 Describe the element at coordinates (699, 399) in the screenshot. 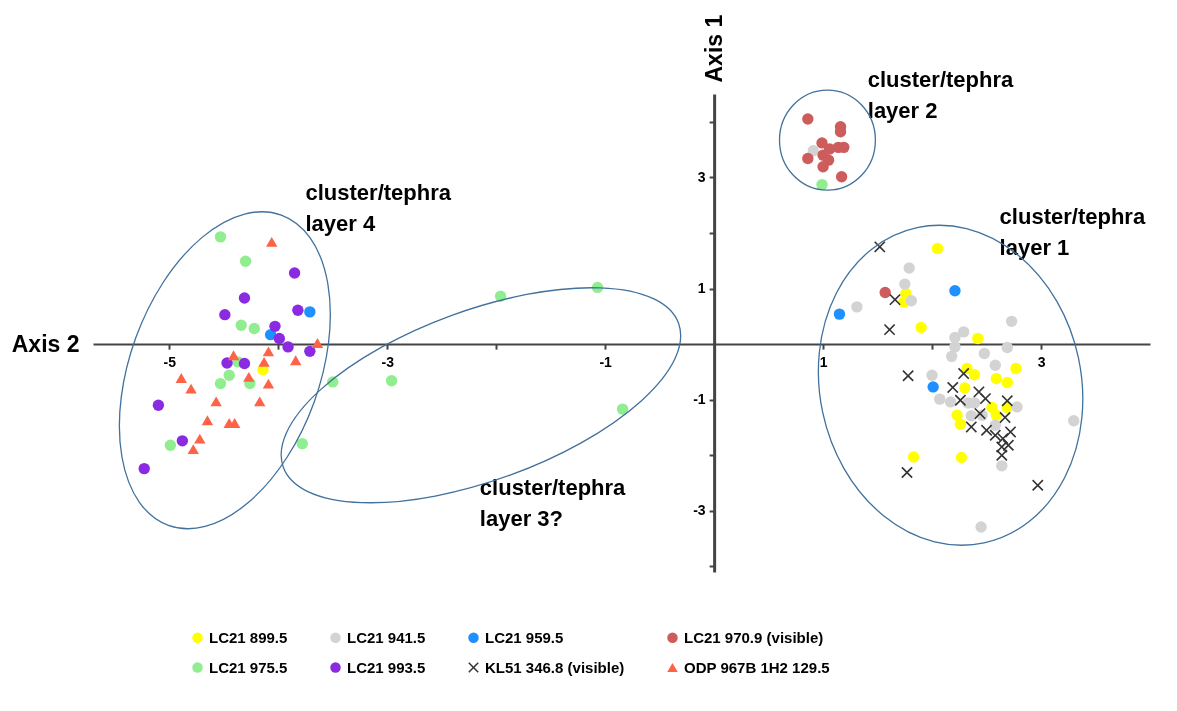

I see `y-tick-label: -1` at that location.